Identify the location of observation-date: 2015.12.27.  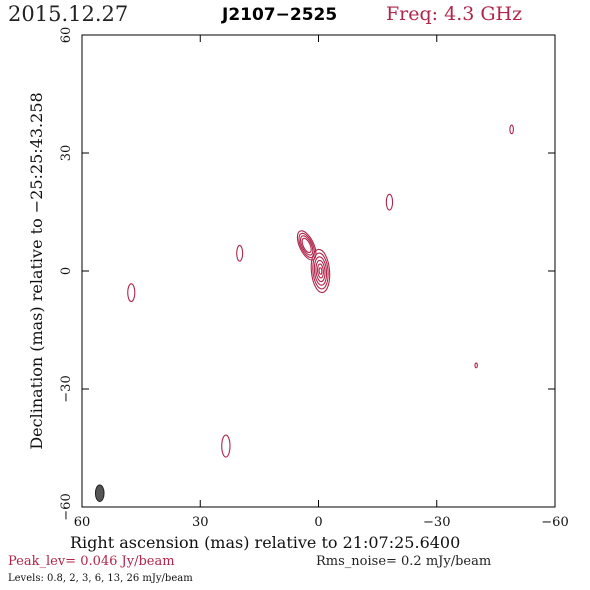
(68, 14).